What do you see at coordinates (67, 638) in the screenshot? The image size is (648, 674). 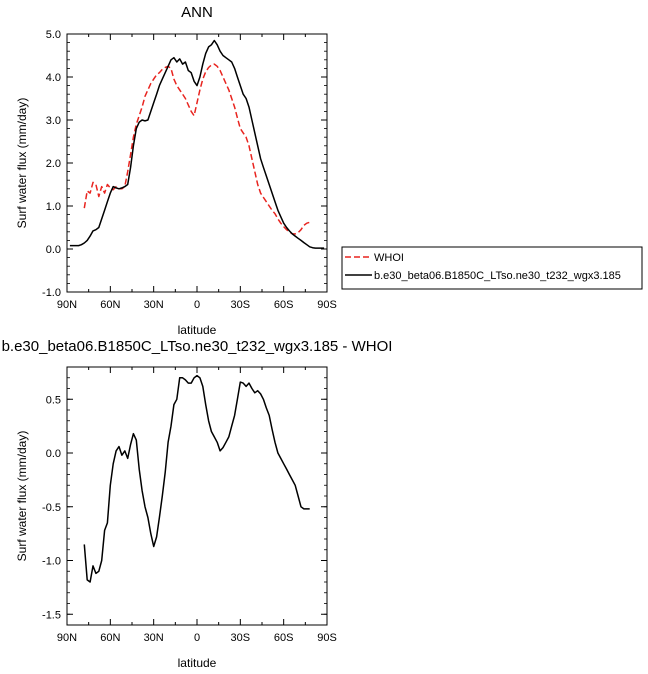 I see `x-tick-label-bottom: 90N` at bounding box center [67, 638].